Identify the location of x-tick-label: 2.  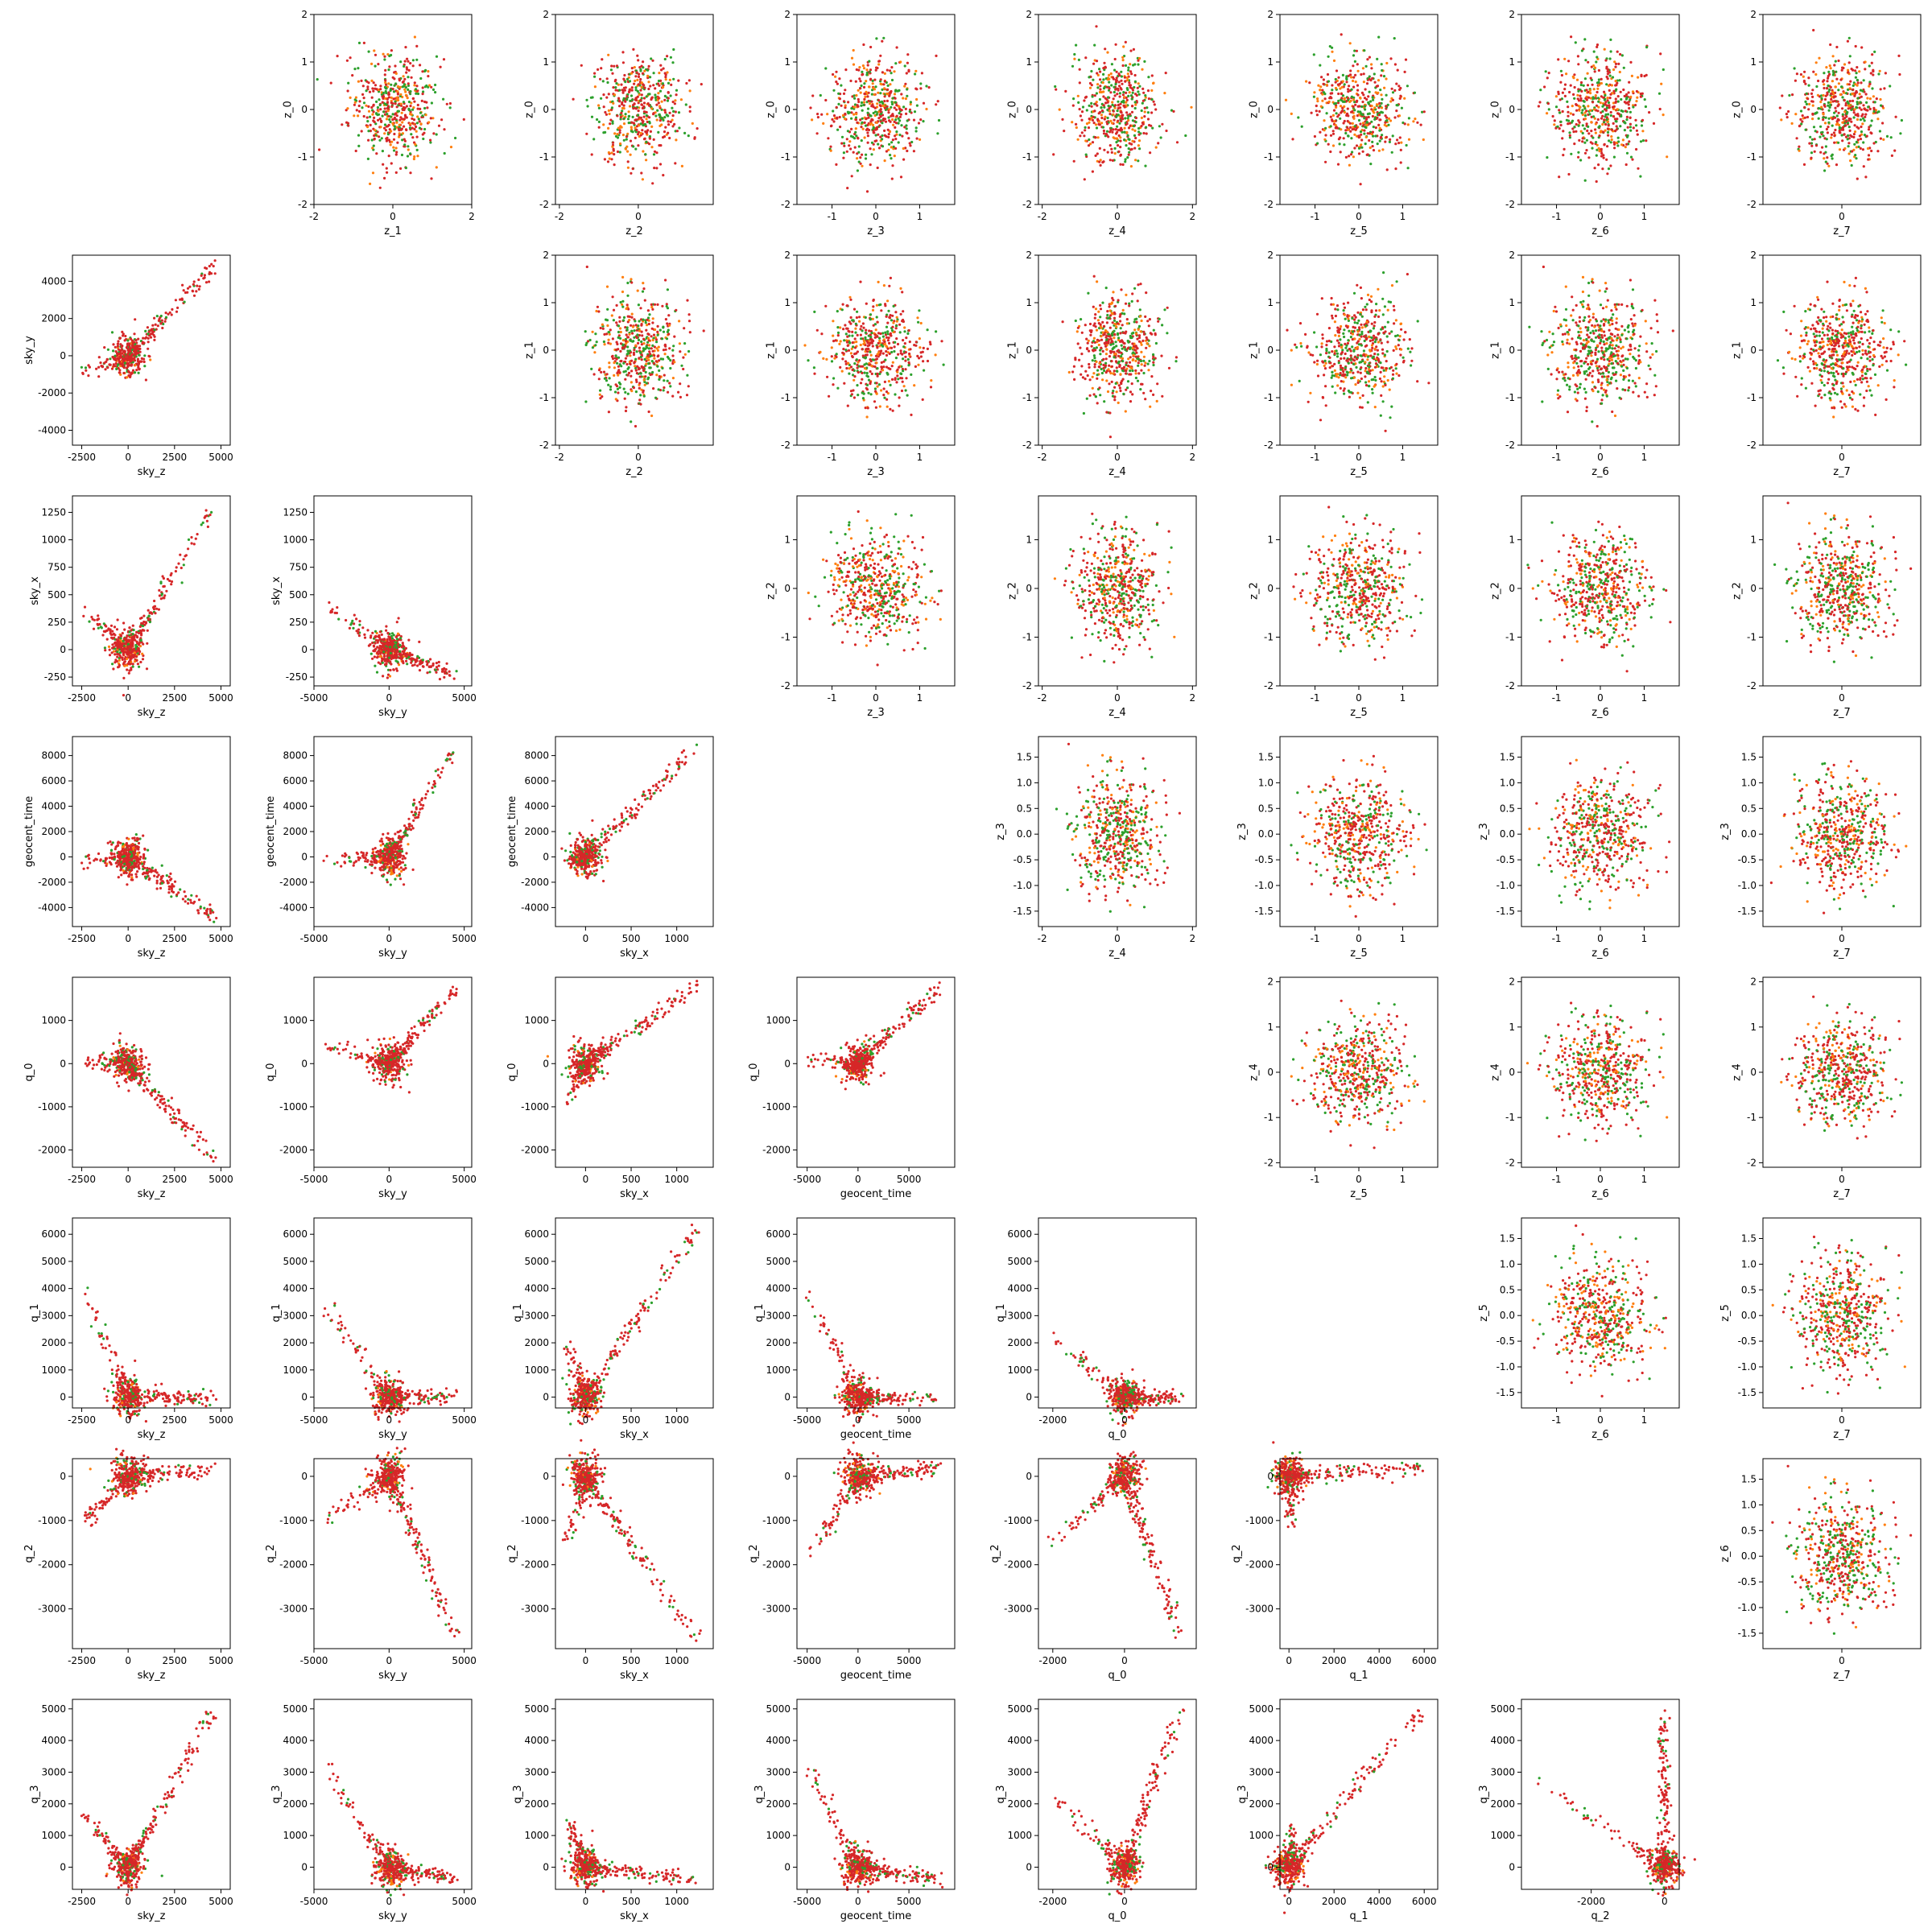
(472, 216).